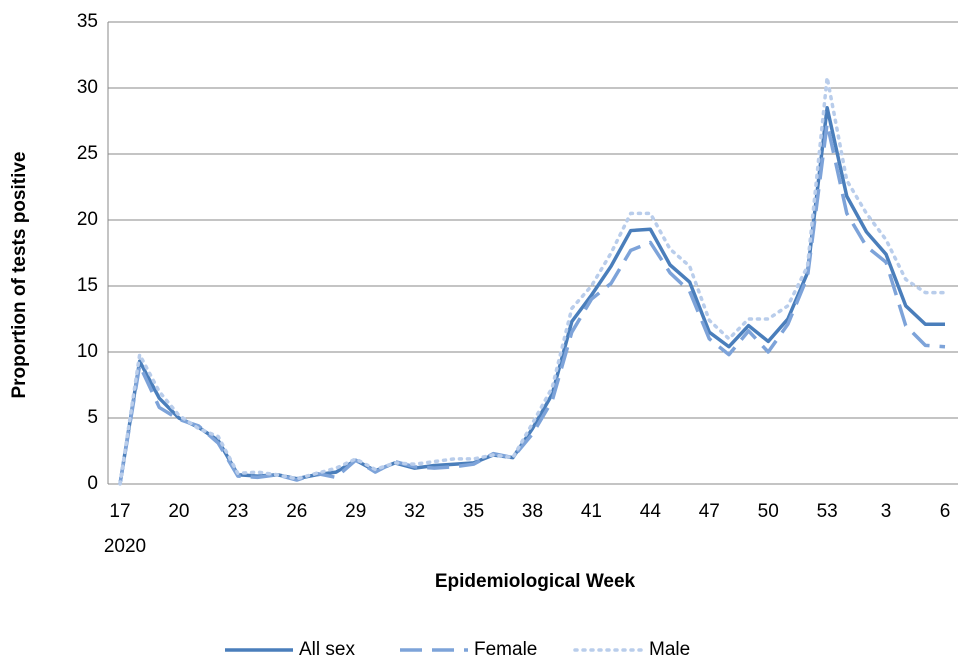 The image size is (961, 666). I want to click on x-tick-label: 29, so click(355, 511).